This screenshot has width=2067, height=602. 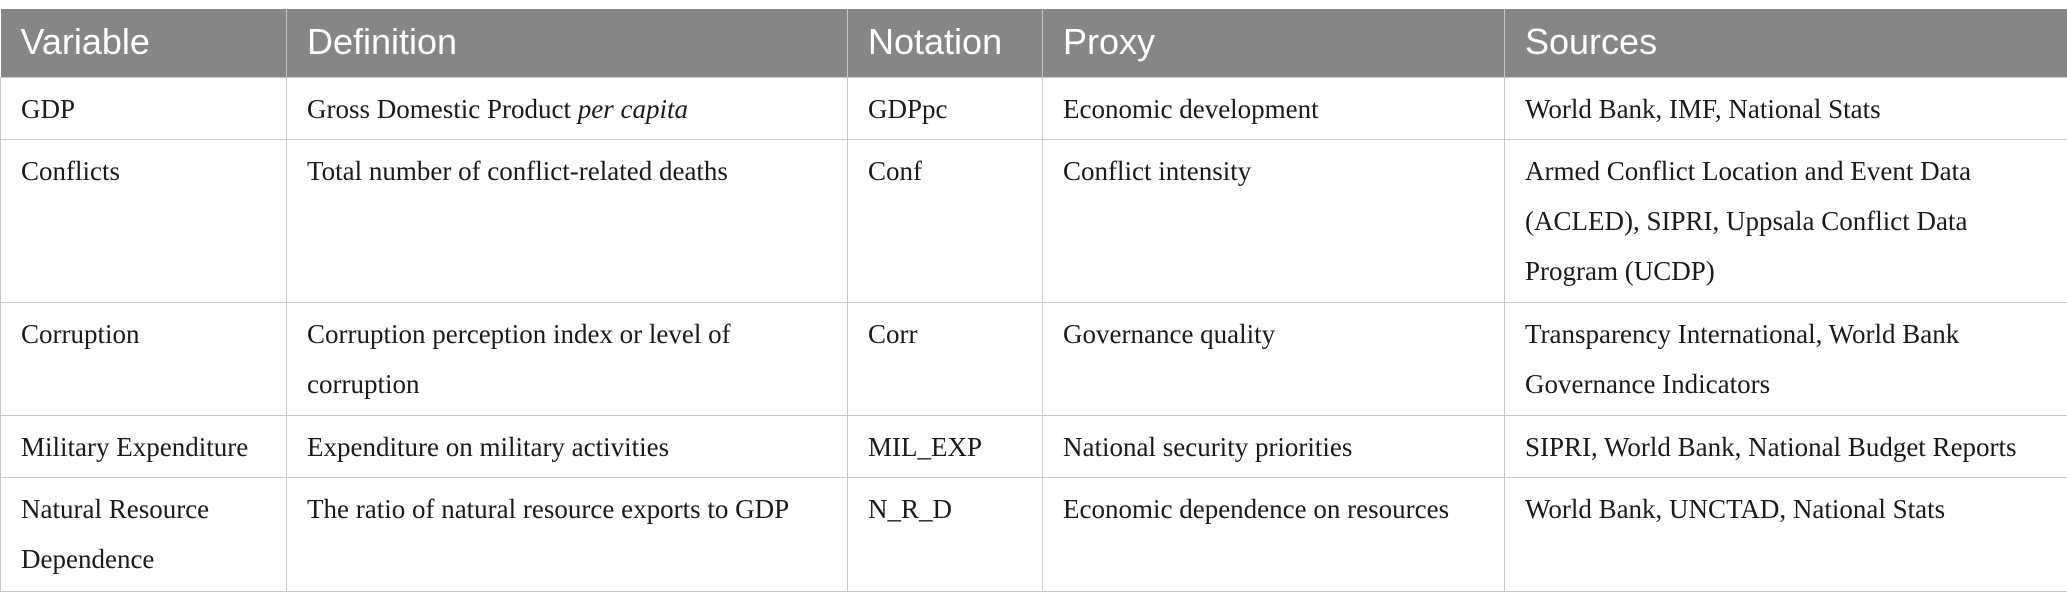 What do you see at coordinates (1273, 446) in the screenshot?
I see `cell-proxy: National security priorities` at bounding box center [1273, 446].